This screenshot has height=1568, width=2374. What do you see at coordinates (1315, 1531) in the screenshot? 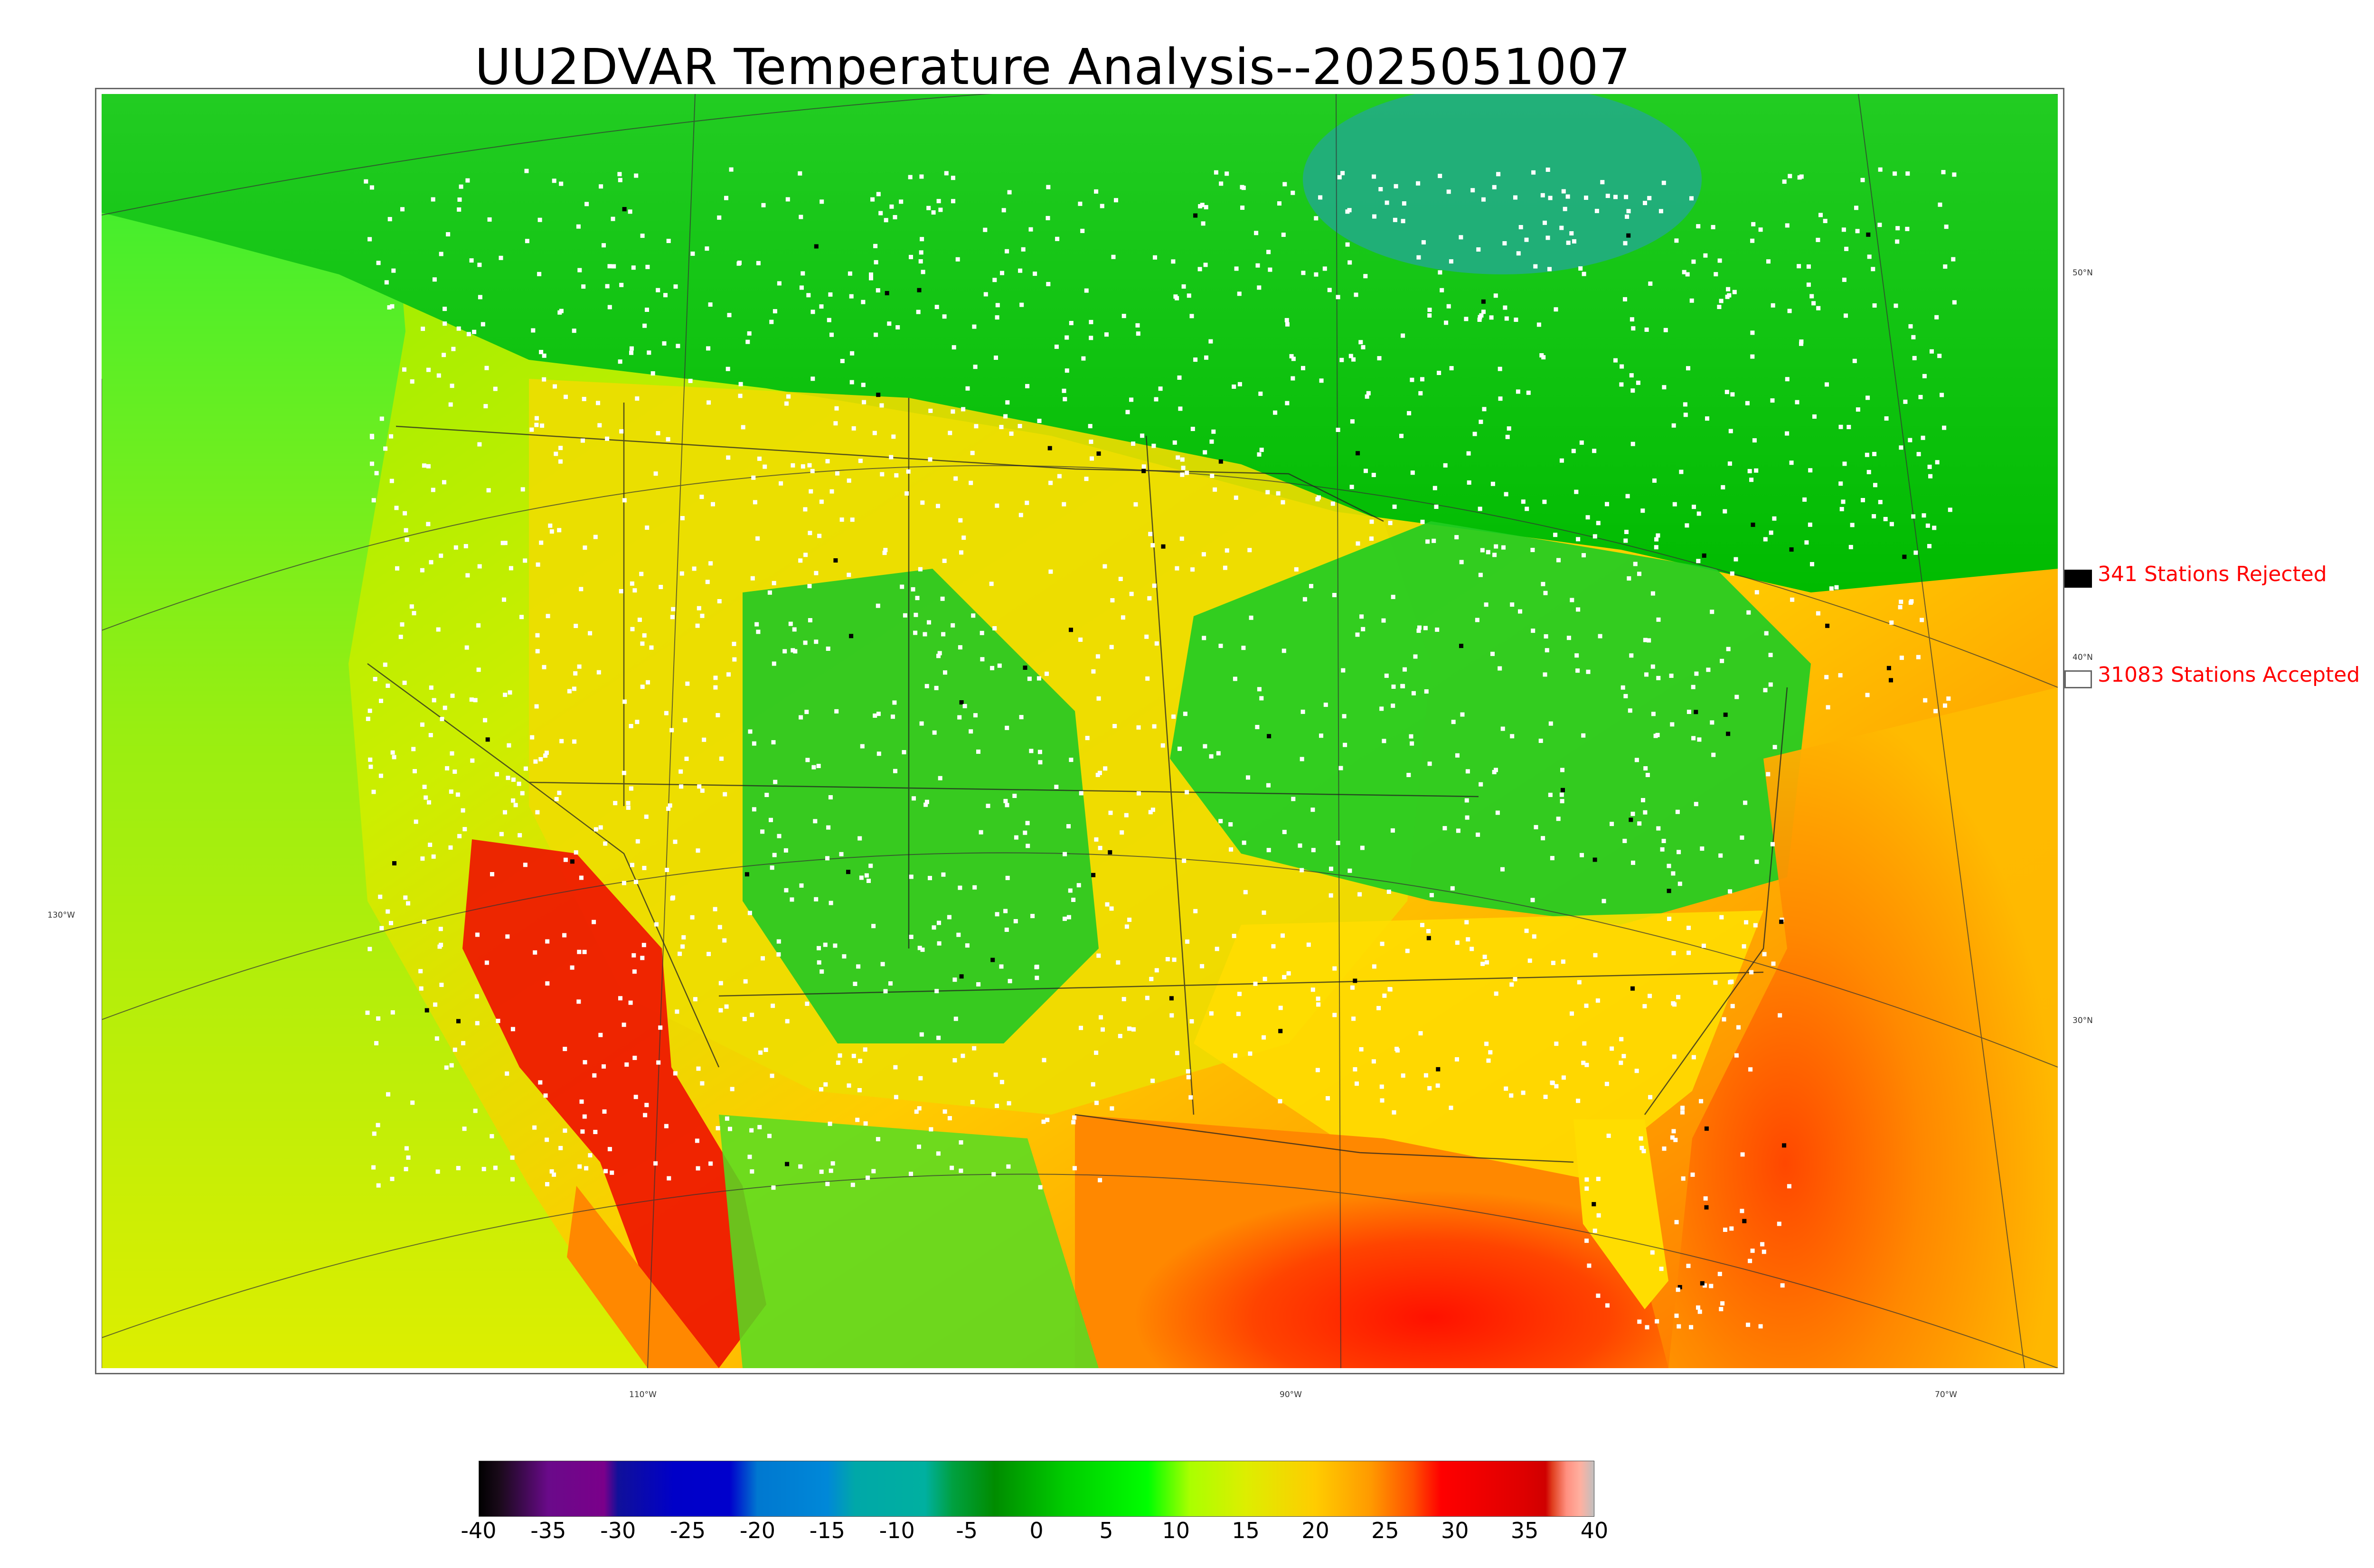
I see `colorbar-tick: 20` at bounding box center [1315, 1531].